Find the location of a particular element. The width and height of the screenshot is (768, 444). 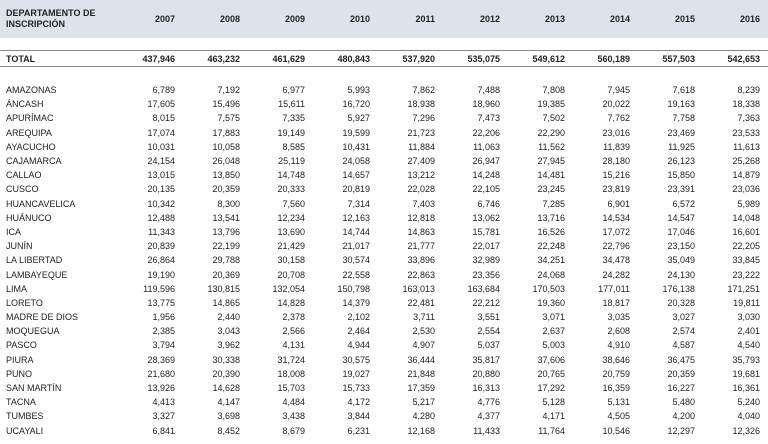

cell-value: 27,945 is located at coordinates (551, 161).